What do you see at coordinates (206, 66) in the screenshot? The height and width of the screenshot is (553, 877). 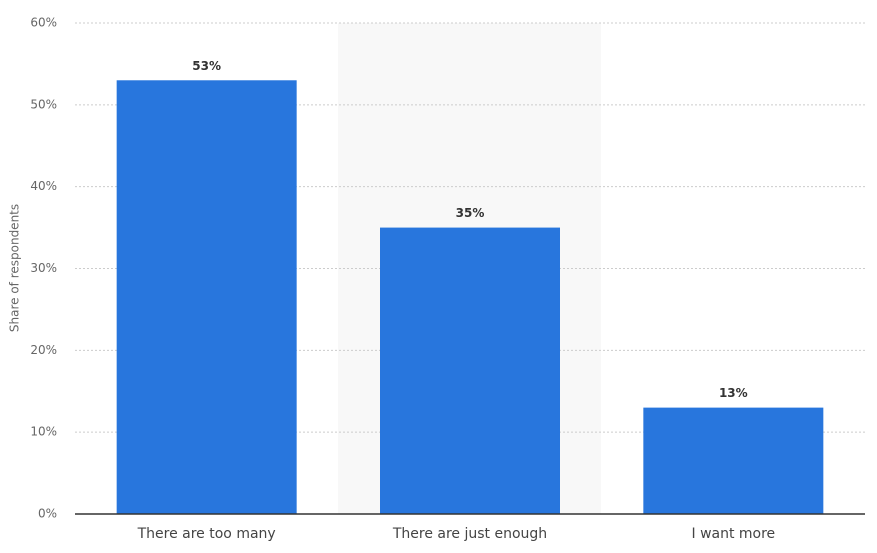 I see `value-label: 53%` at bounding box center [206, 66].